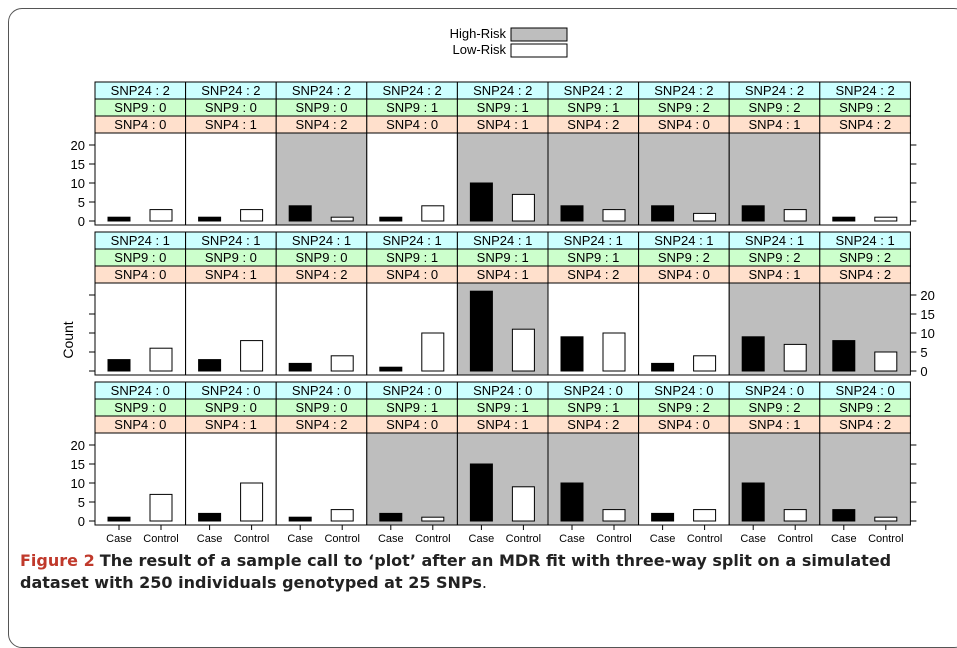 This screenshot has height=648, width=957. Describe the element at coordinates (68, 339) in the screenshot. I see `y-axis-label: Count` at that location.